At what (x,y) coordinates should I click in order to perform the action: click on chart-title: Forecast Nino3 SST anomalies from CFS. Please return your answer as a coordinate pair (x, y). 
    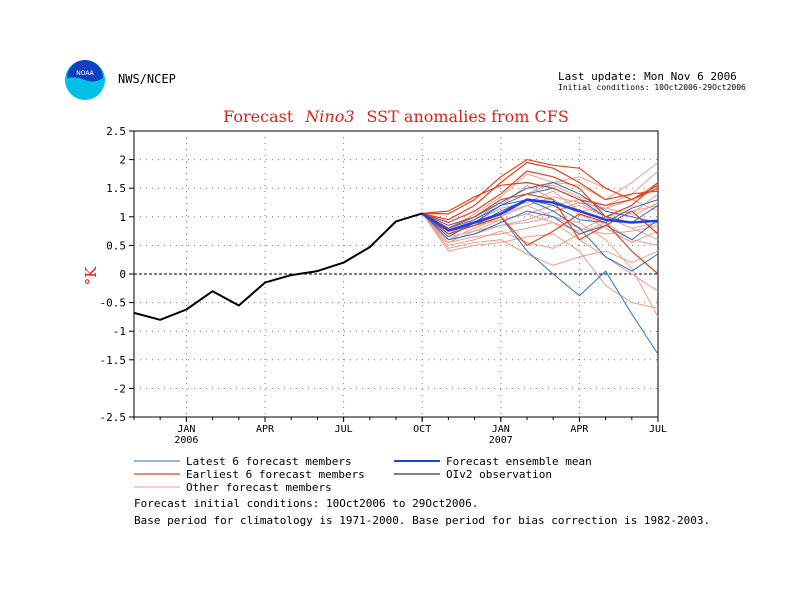
    Looking at the image, I should click on (396, 116).